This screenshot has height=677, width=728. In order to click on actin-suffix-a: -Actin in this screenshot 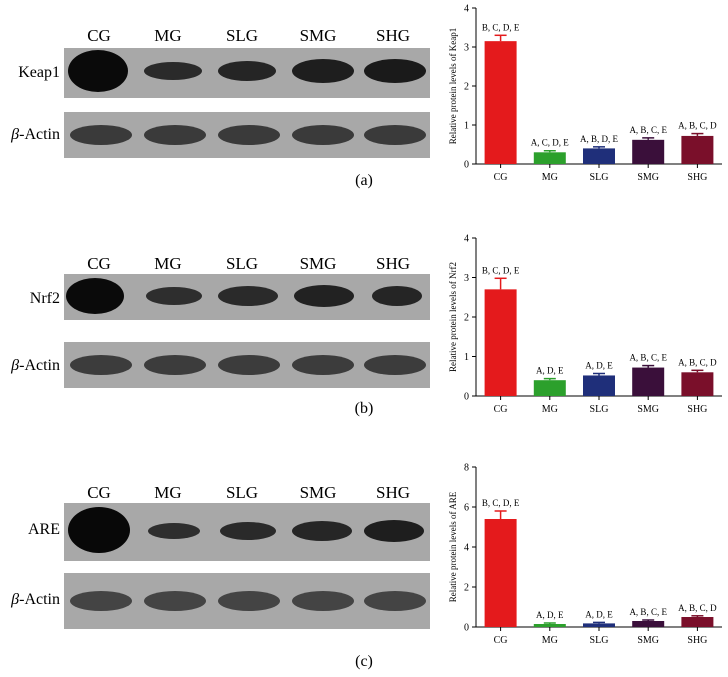, I will do `click(39, 134)`.